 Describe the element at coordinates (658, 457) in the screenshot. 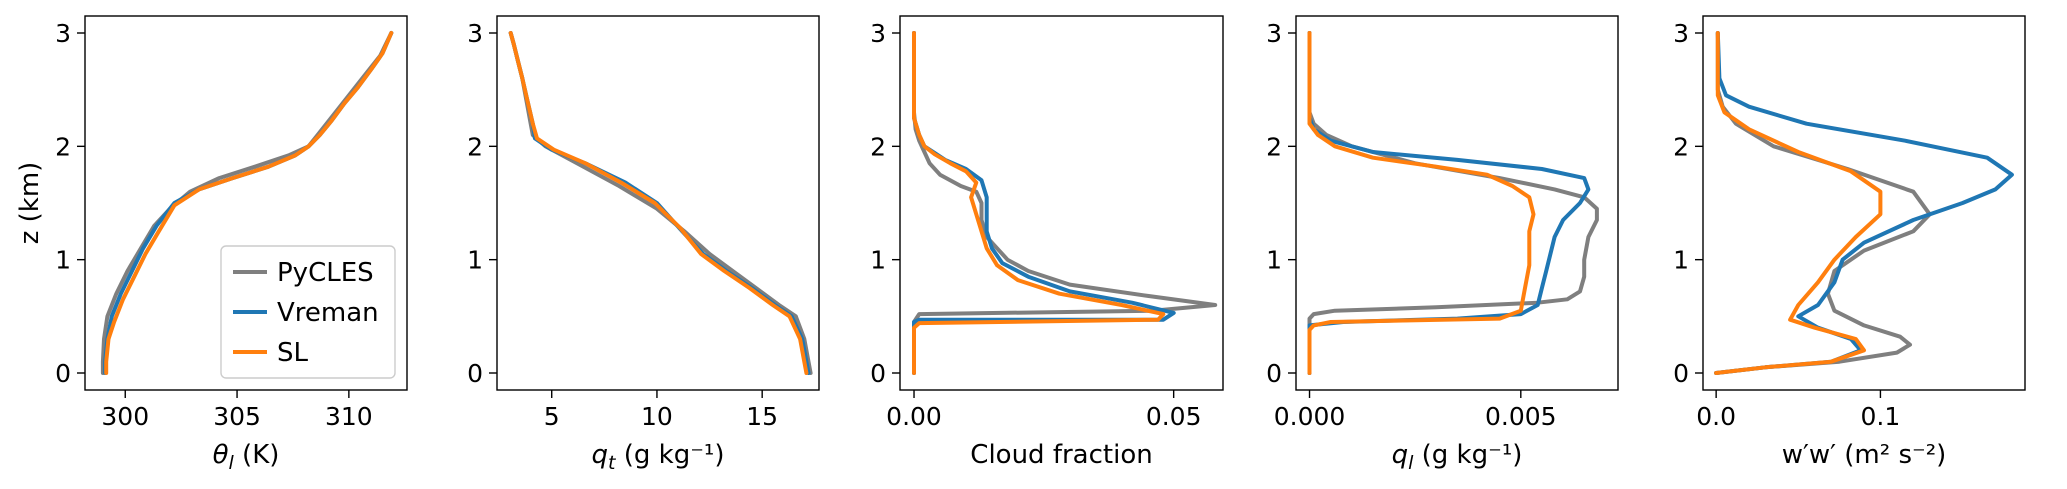

I see `x-axis-label: qt (g kg⁻¹)` at that location.